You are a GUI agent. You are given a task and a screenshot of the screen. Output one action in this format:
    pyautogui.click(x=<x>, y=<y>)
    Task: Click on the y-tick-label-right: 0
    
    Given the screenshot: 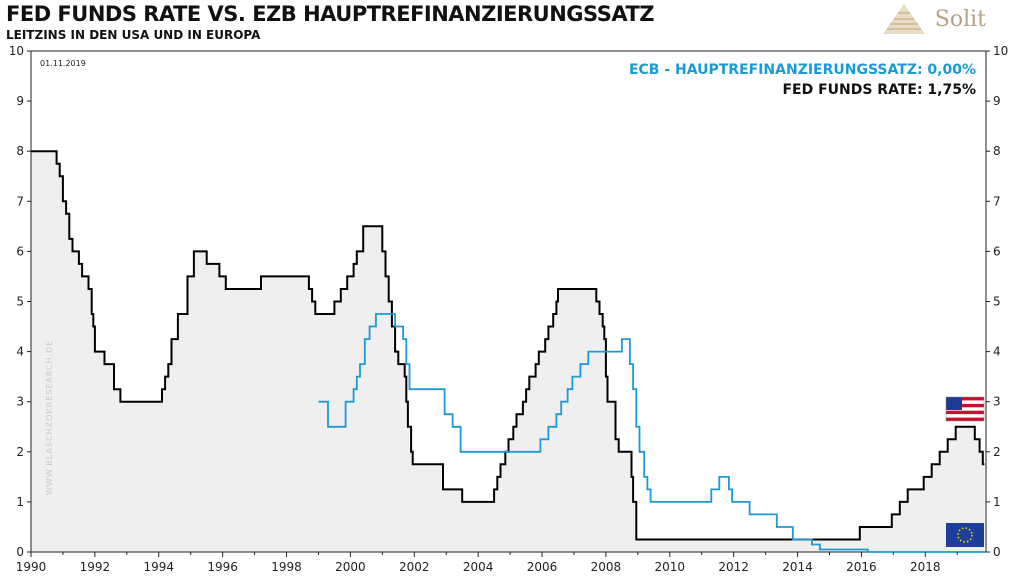 What is the action you would take?
    pyautogui.click(x=997, y=552)
    